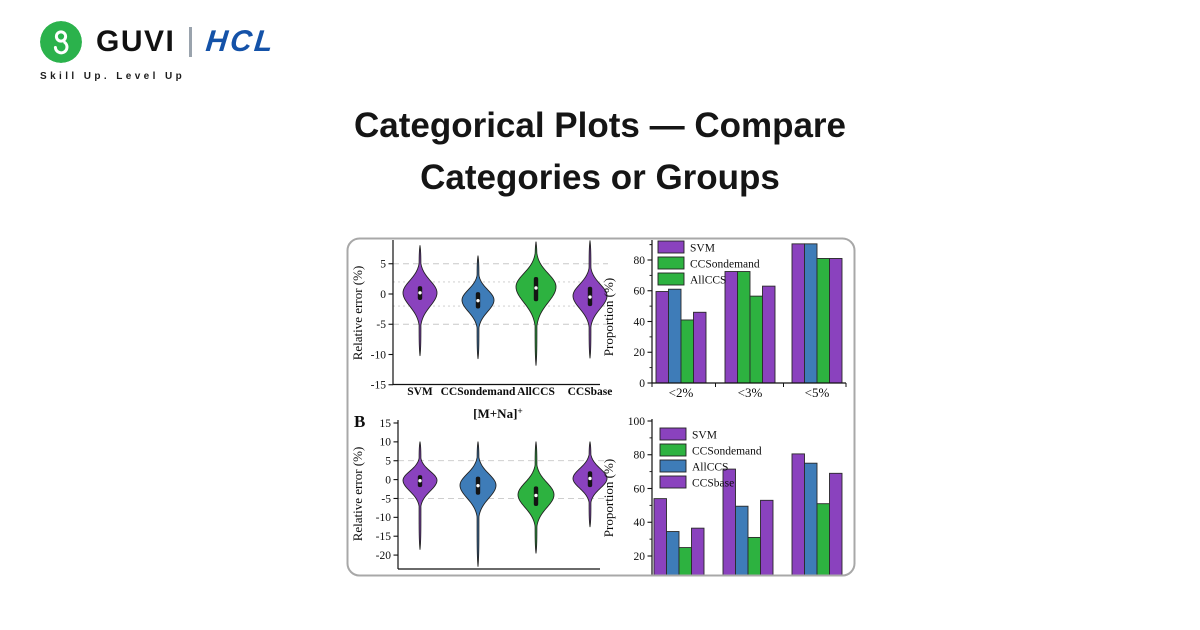 The height and width of the screenshot is (630, 1200). Describe the element at coordinates (478, 392) in the screenshot. I see `svg-text: CCSondemand` at that location.